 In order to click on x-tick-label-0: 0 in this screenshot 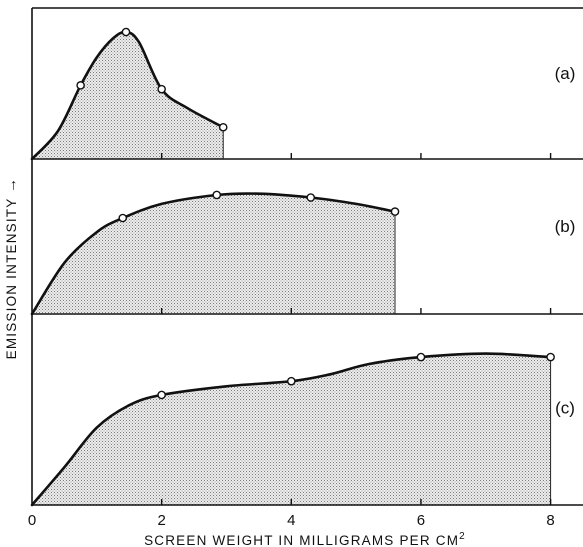, I will do `click(32, 520)`.